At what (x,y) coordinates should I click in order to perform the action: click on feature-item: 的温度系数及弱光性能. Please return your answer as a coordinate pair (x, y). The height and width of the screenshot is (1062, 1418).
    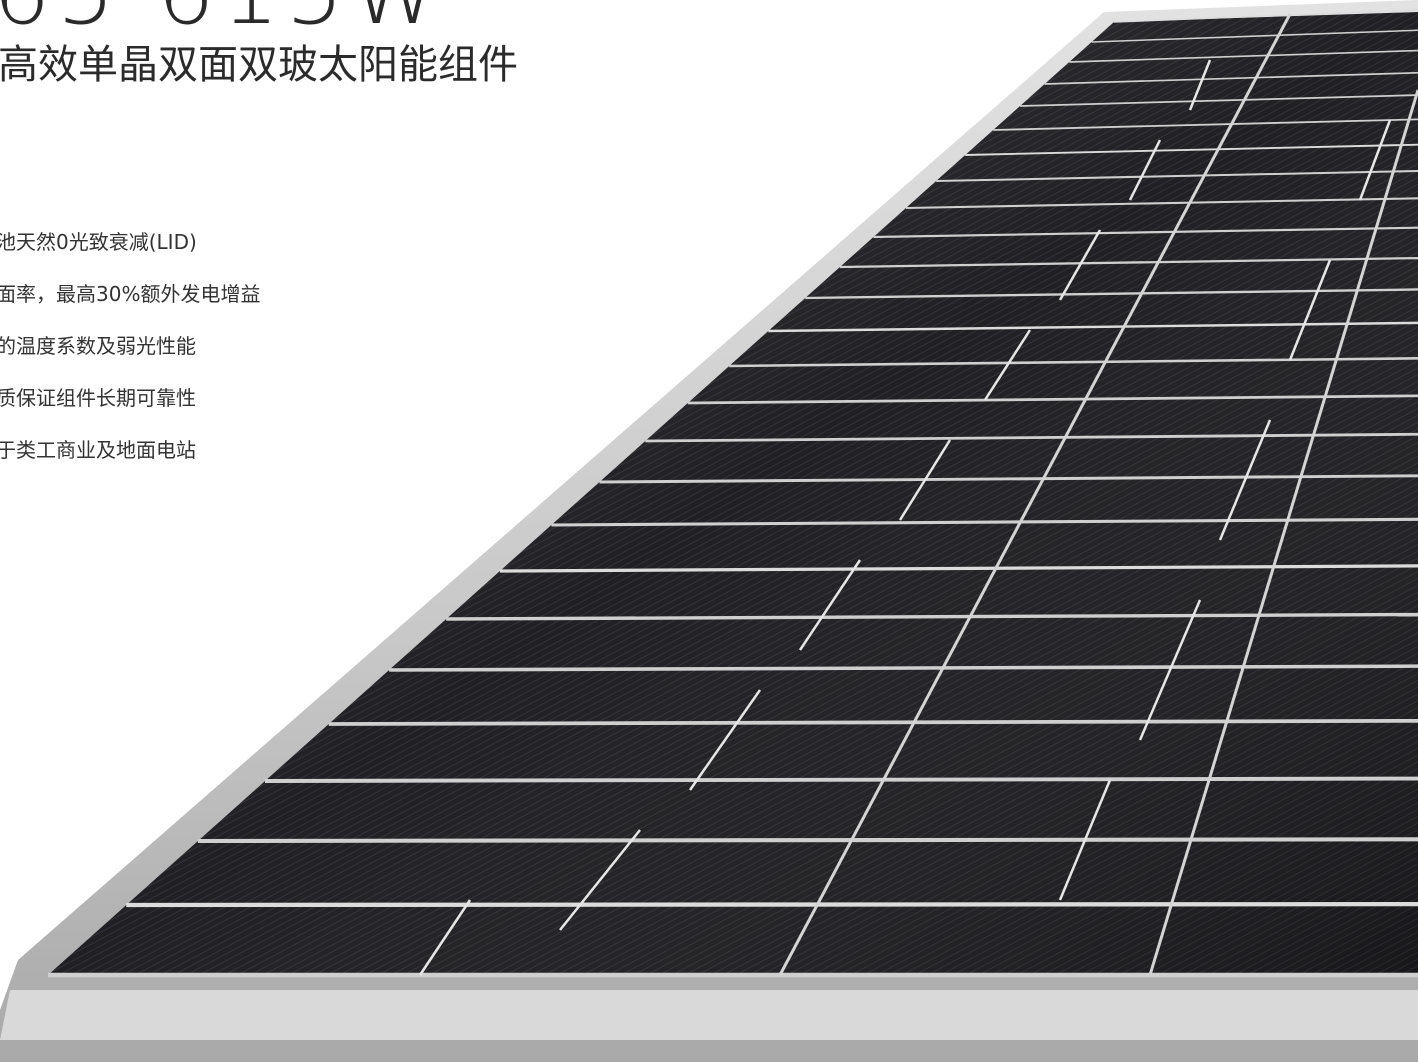
    Looking at the image, I should click on (98, 346).